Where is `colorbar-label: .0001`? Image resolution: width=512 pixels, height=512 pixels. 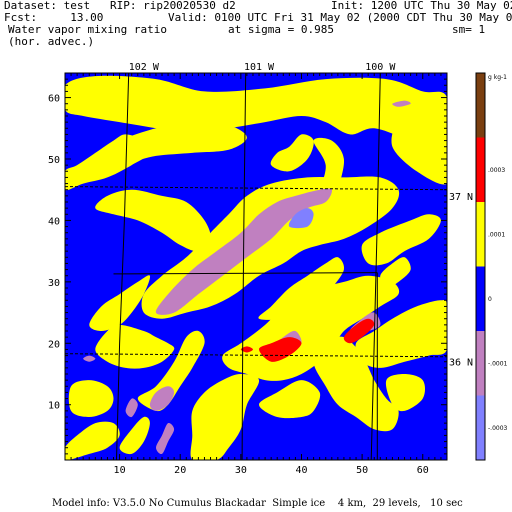
colorbar-label: .0001 is located at coordinates (496, 234).